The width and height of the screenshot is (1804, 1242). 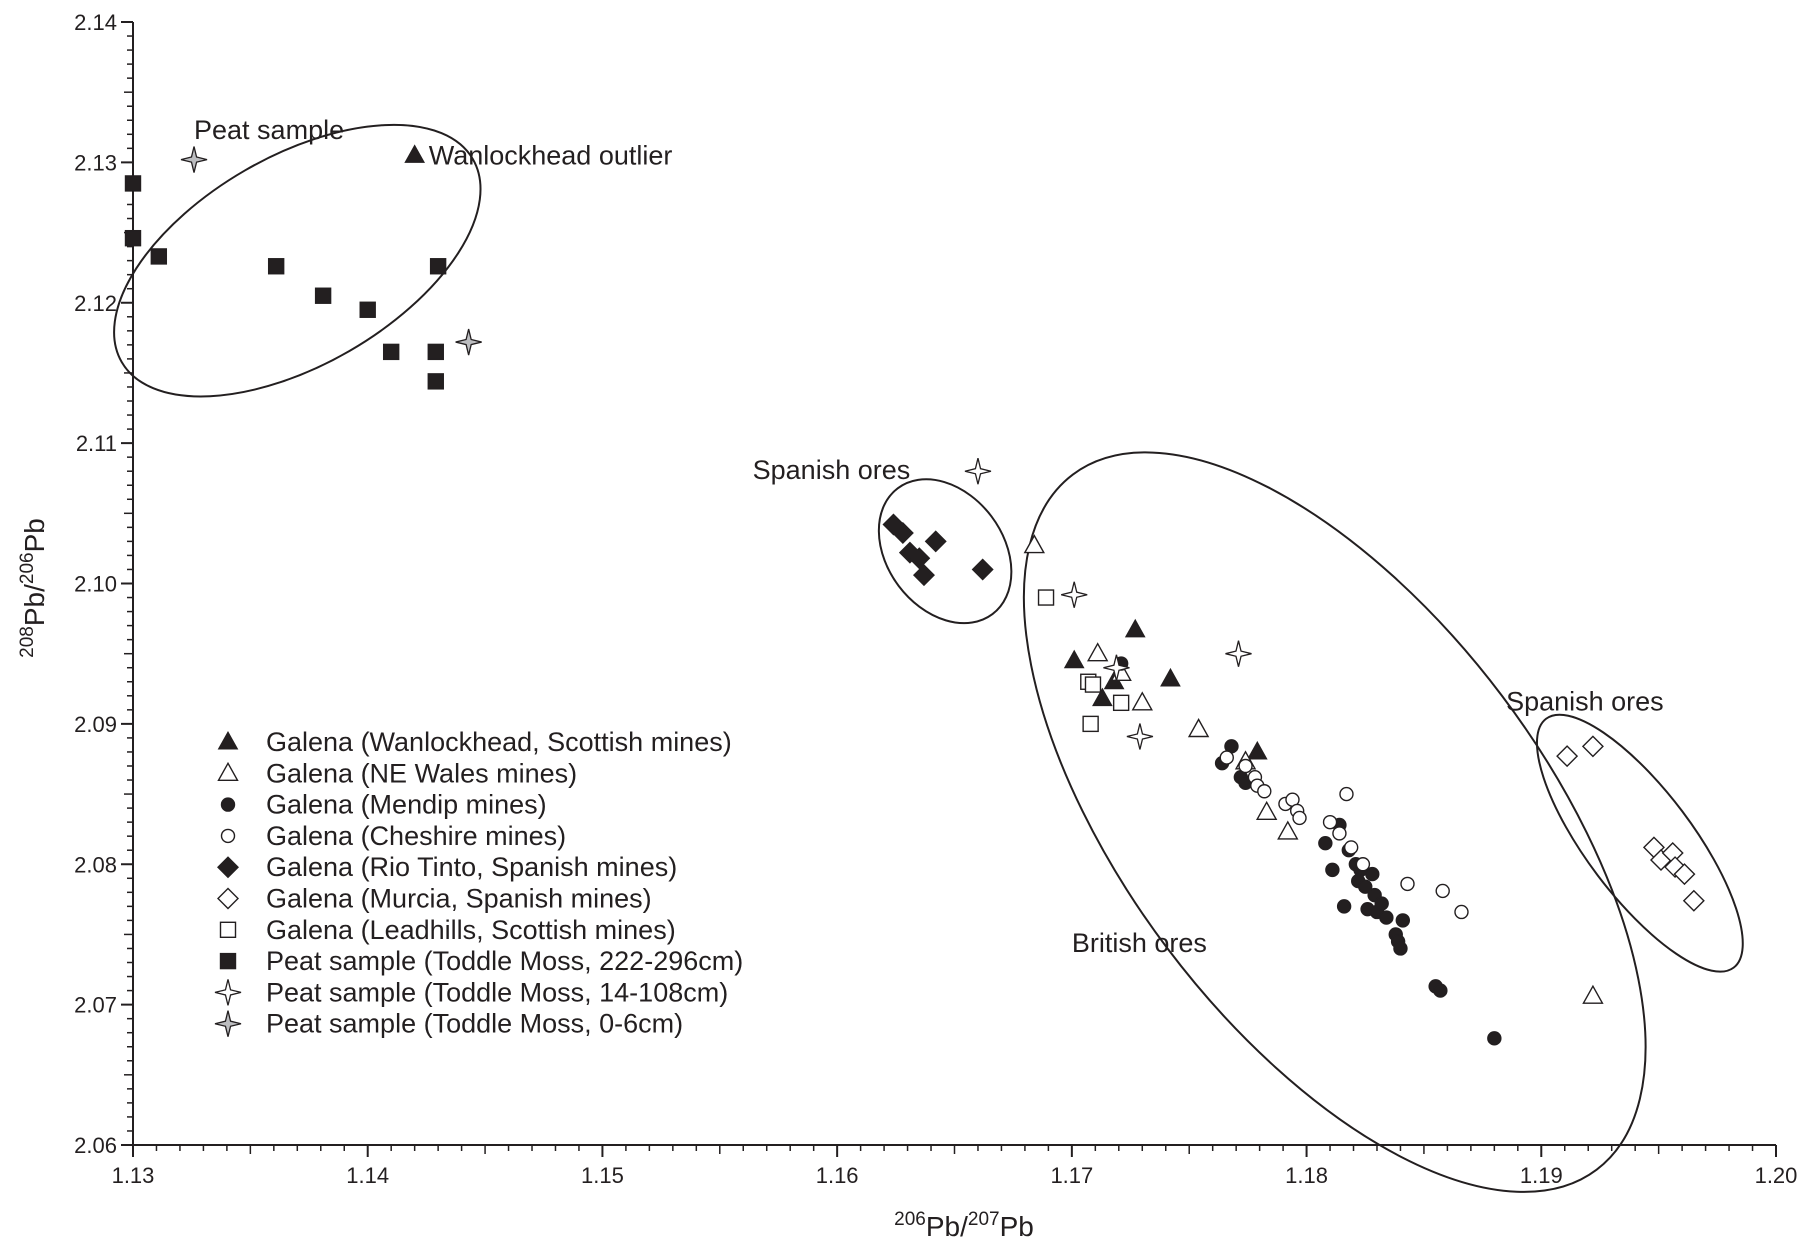 I want to click on x-axis-label: 206Pb/207Pb, so click(x=964, y=1225).